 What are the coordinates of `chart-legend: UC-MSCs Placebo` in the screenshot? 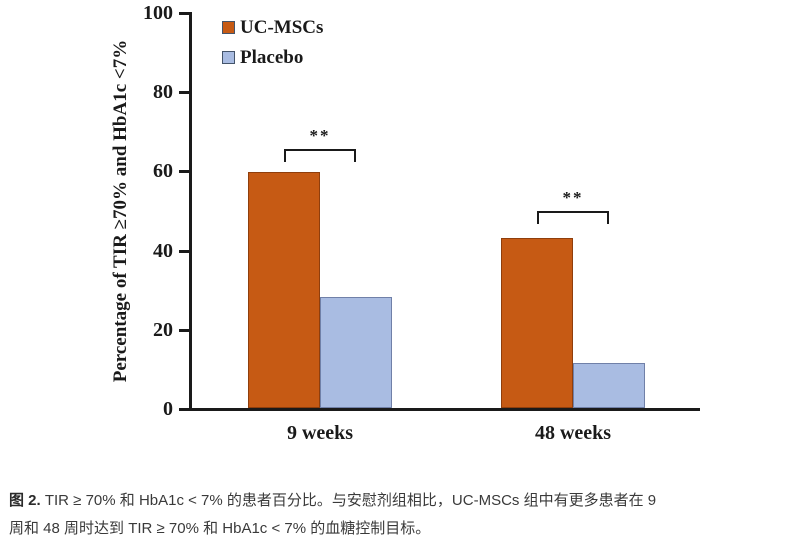 It's located at (272, 47).